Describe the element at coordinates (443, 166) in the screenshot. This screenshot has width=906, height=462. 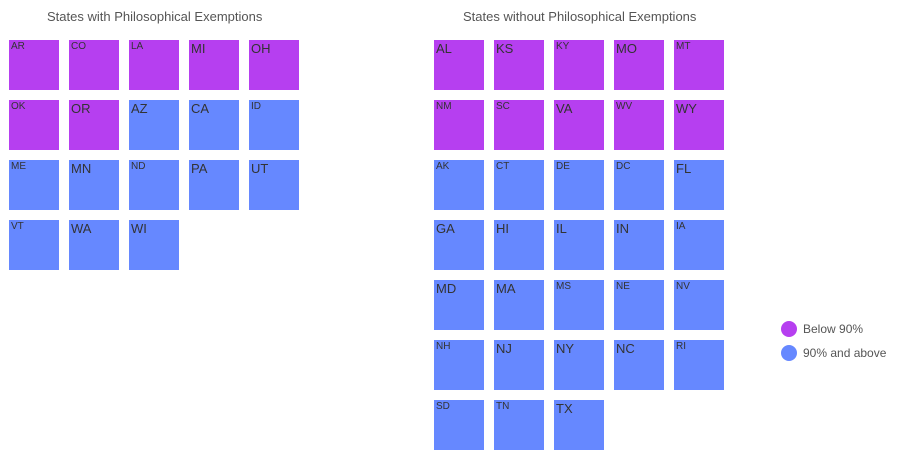
I see `tile-label: AK` at that location.